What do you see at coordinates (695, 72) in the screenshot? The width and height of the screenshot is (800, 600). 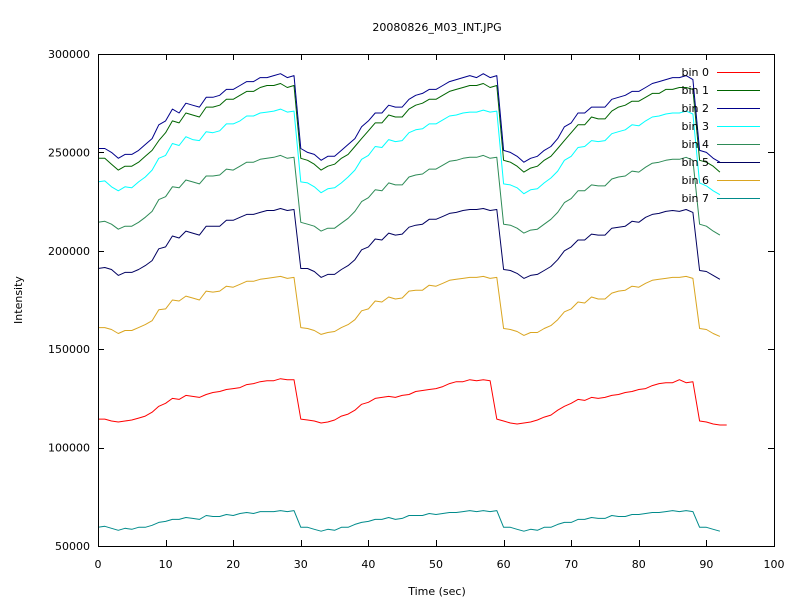 I see `legend-label: bin 0` at bounding box center [695, 72].